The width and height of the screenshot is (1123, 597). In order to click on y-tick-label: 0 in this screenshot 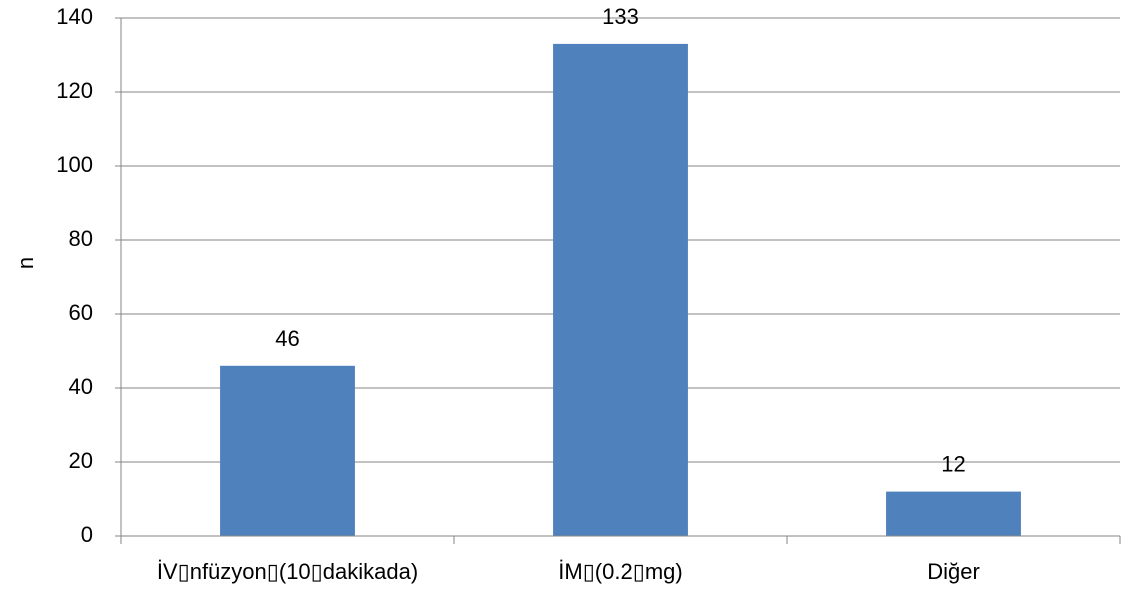, I will do `click(87, 534)`.